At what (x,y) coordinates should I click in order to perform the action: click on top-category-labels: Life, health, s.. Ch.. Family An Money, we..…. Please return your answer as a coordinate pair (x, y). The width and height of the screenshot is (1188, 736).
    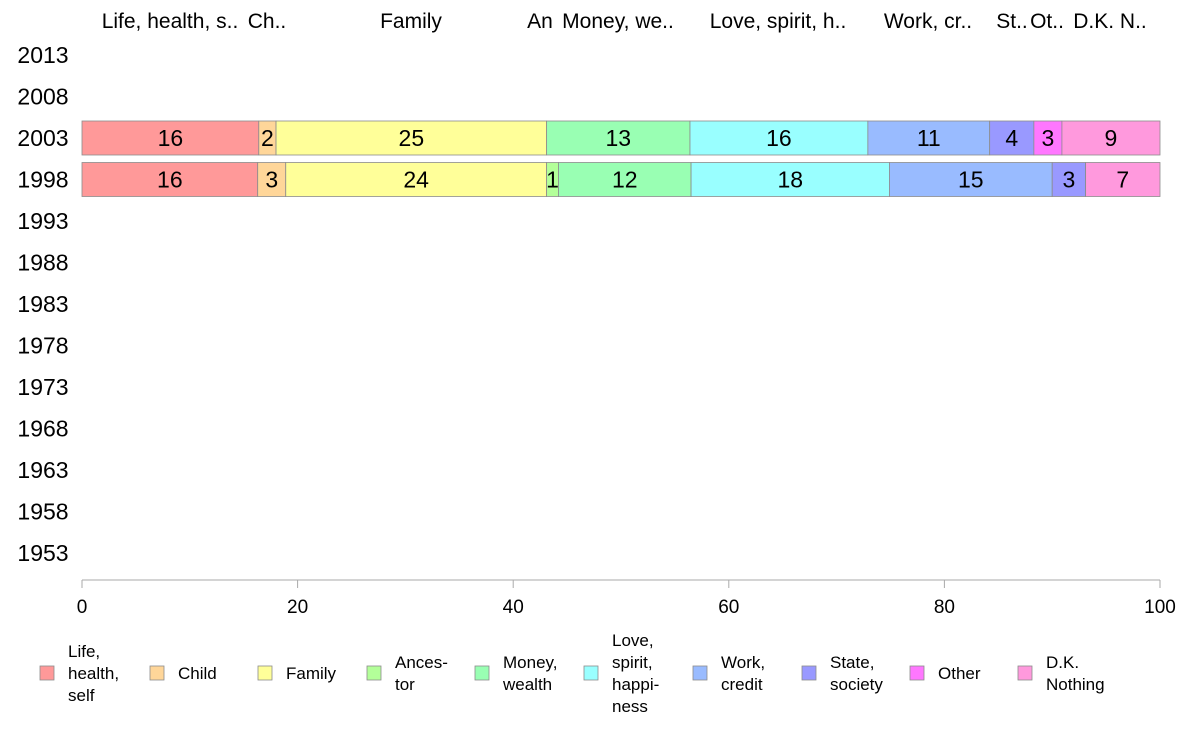
    Looking at the image, I should click on (624, 21).